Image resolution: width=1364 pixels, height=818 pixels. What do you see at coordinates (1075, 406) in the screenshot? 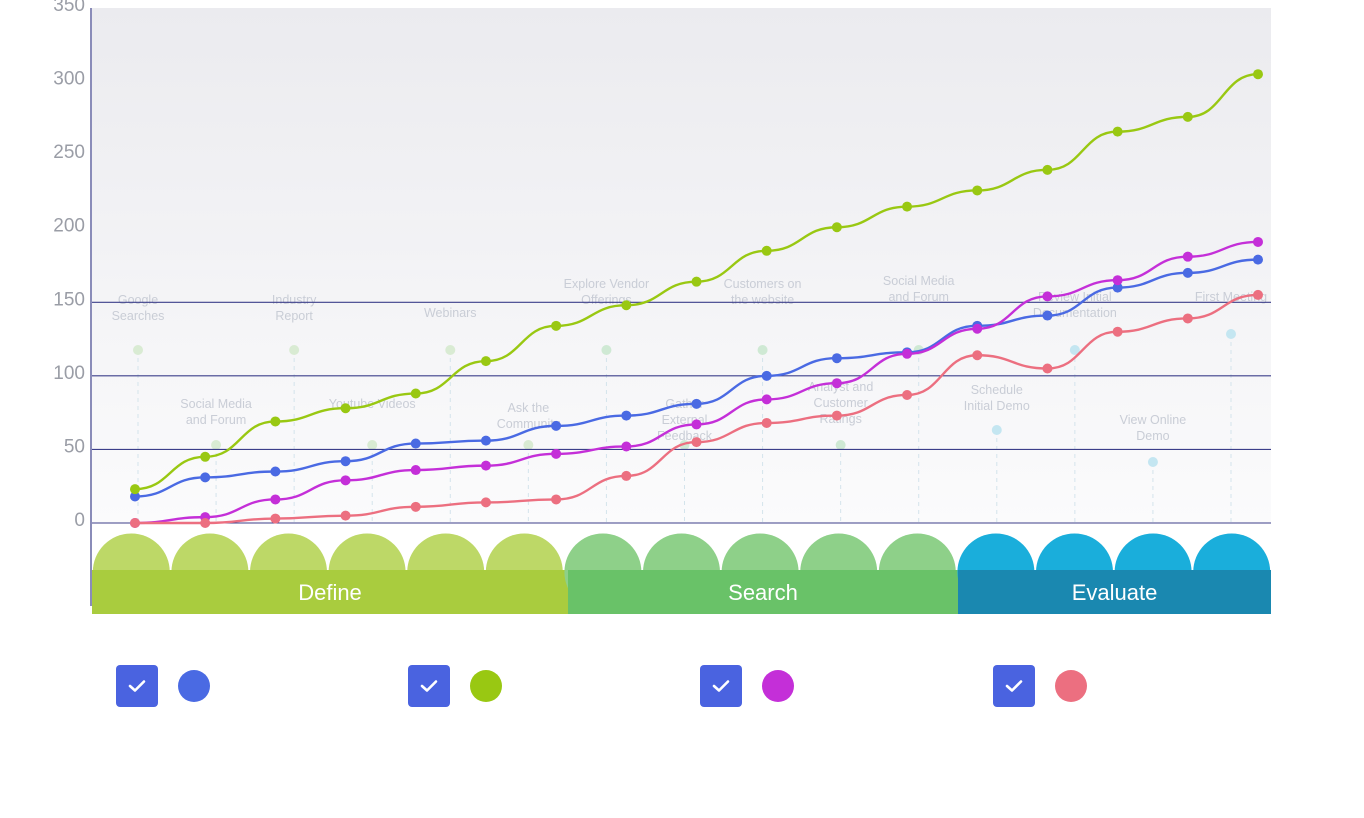
I see `touchpoint: Review Initial Documentation` at bounding box center [1075, 406].